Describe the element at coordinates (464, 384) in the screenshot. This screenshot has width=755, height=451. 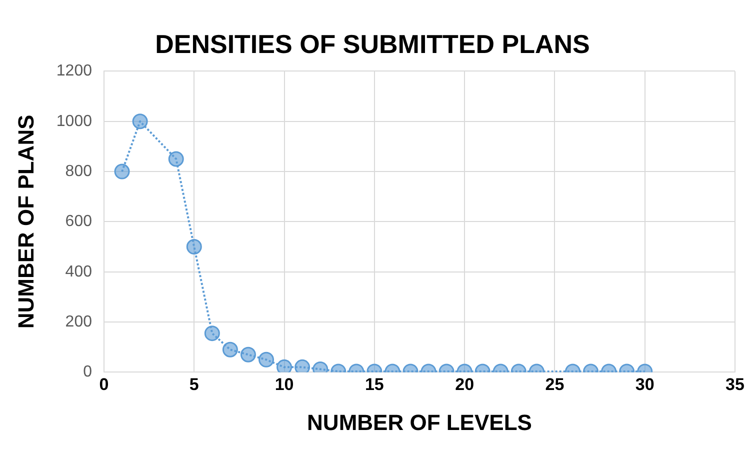
I see `x-tick-label: 20` at that location.